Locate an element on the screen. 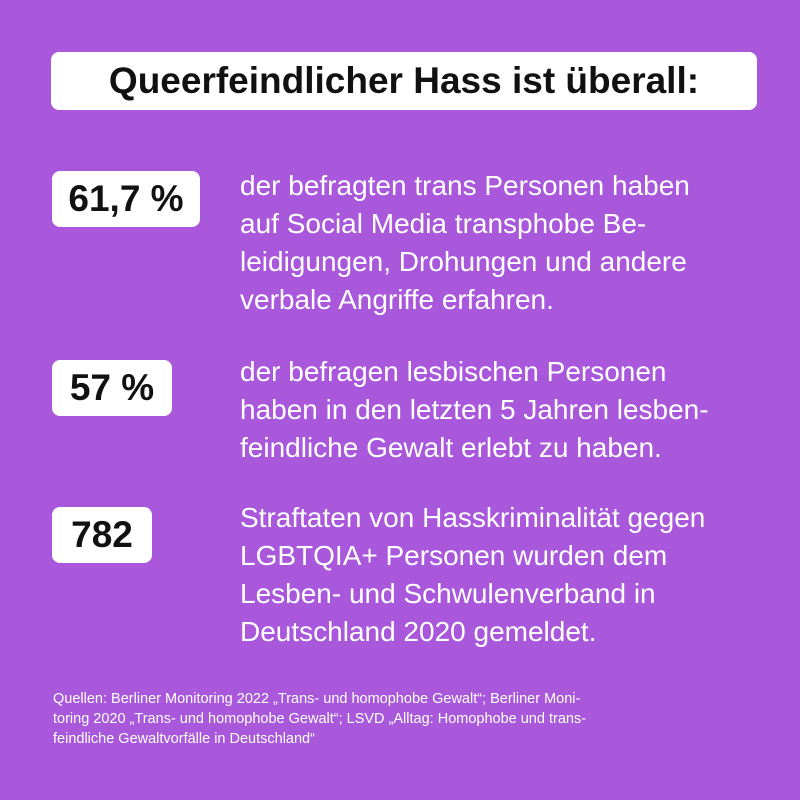  stat-badge-1: 61,7 % is located at coordinates (126, 199).